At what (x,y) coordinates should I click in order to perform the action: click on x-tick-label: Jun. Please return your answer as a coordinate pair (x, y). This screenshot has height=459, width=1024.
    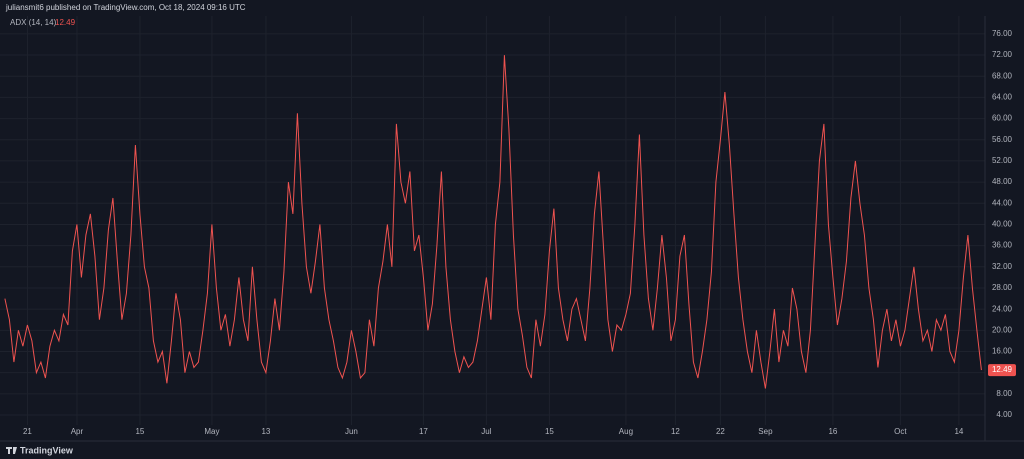
    Looking at the image, I should click on (351, 431).